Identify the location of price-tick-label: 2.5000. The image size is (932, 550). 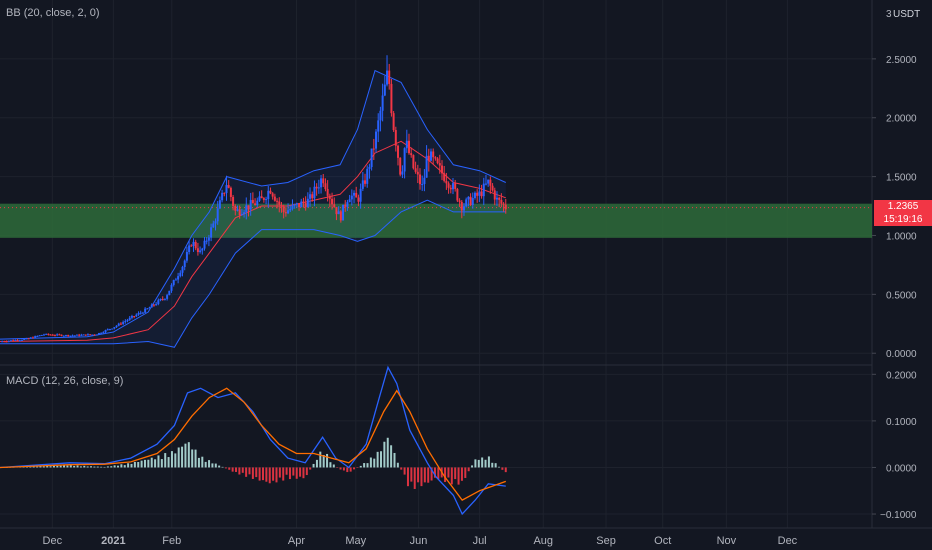
(901, 60).